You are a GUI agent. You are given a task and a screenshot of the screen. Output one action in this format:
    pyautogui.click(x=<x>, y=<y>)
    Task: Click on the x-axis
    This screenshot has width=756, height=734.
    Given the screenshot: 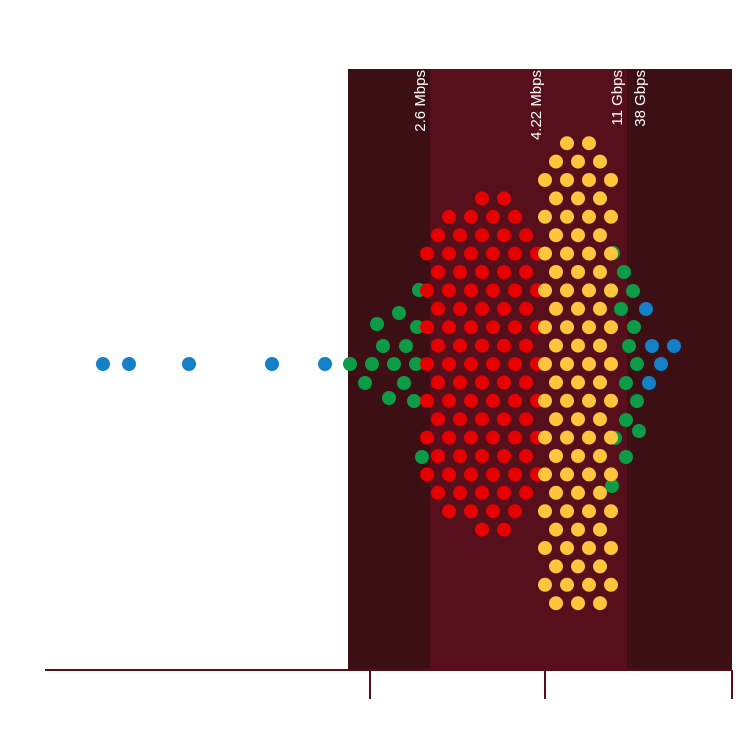 What is the action you would take?
    pyautogui.click(x=389, y=684)
    